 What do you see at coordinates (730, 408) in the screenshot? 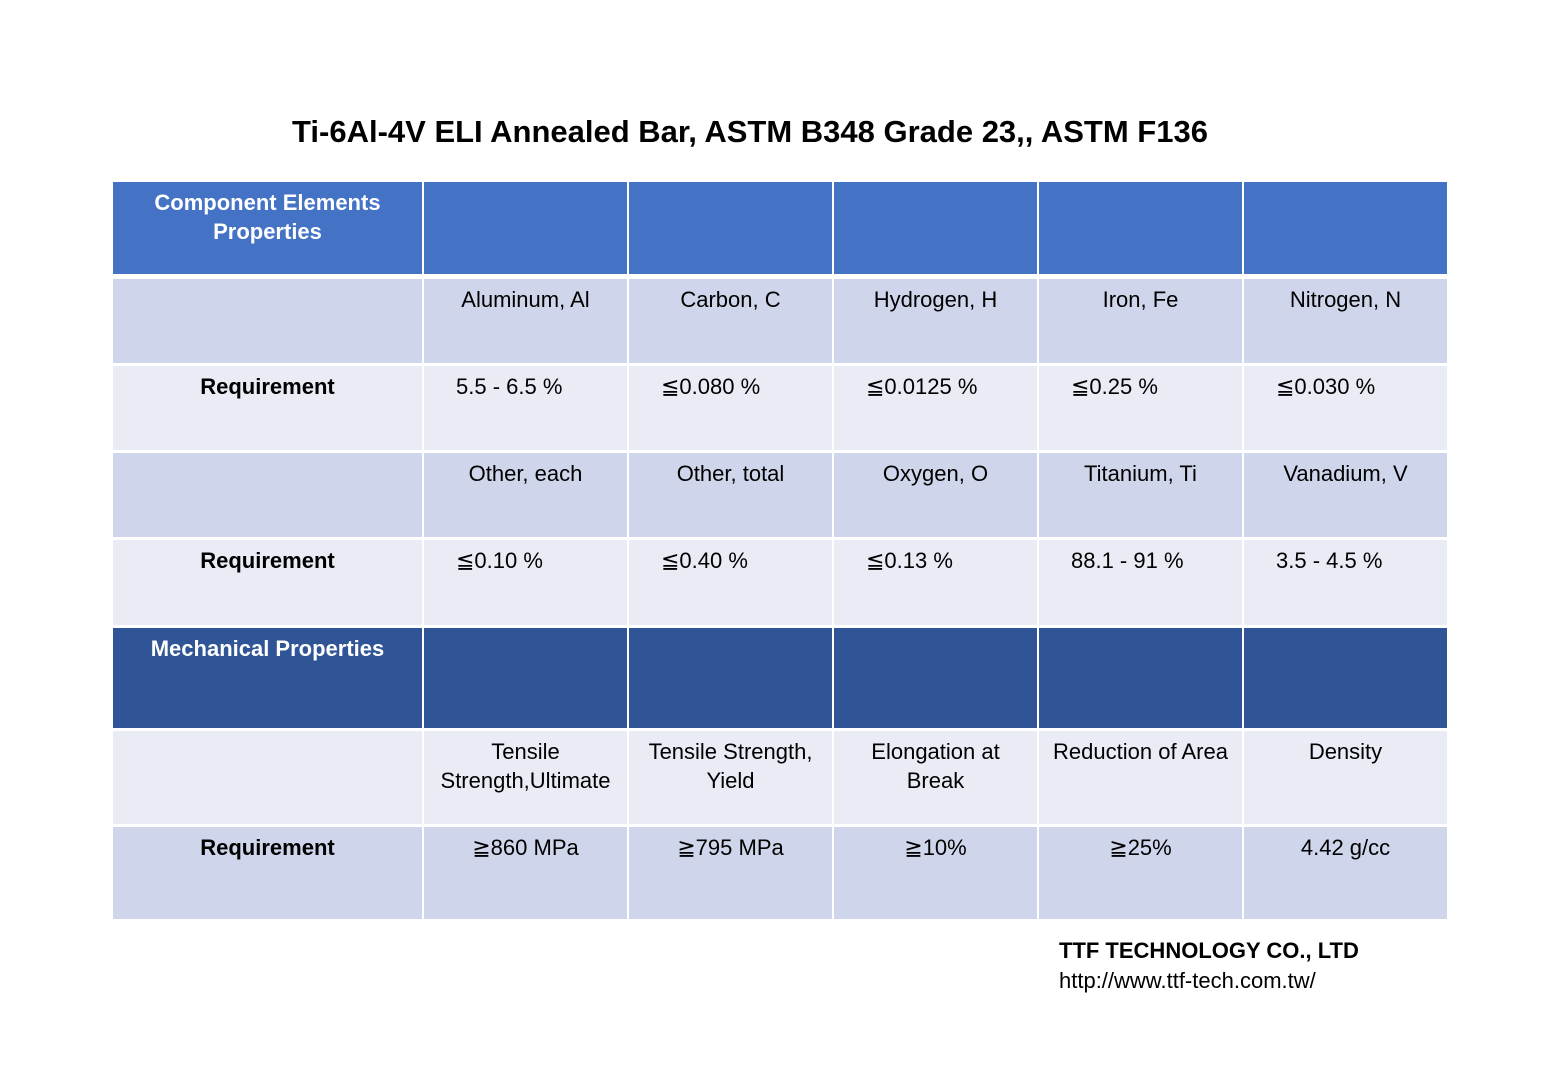
I see `table-cell: ≦0.080 %` at bounding box center [730, 408].